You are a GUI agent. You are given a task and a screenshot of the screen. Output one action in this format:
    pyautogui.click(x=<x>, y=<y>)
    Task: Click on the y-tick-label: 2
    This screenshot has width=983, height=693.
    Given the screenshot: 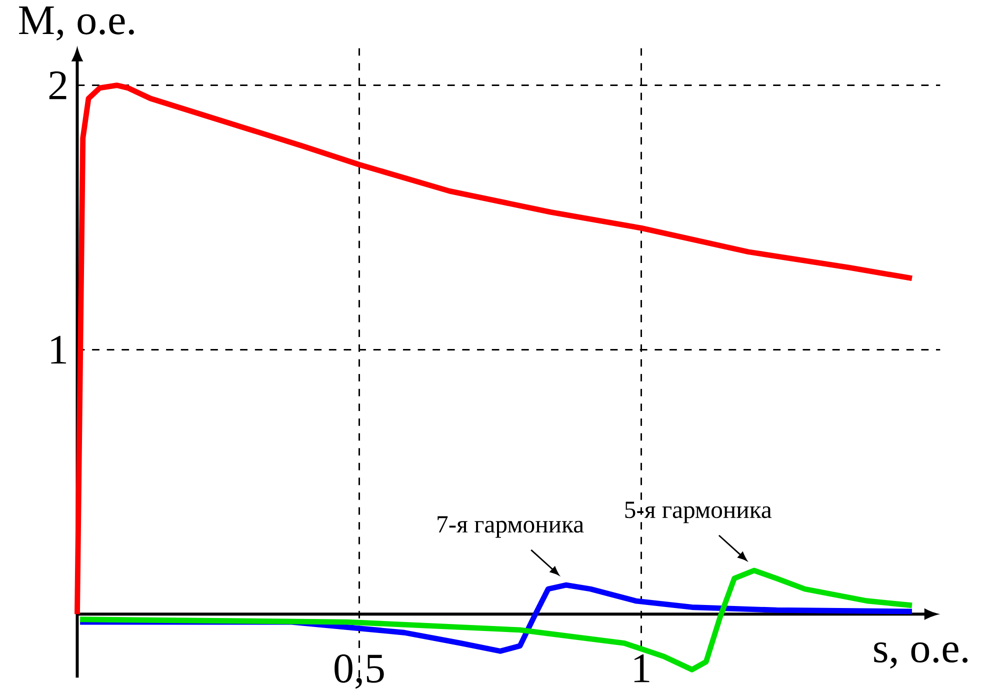 What is the action you would take?
    pyautogui.click(x=57, y=85)
    